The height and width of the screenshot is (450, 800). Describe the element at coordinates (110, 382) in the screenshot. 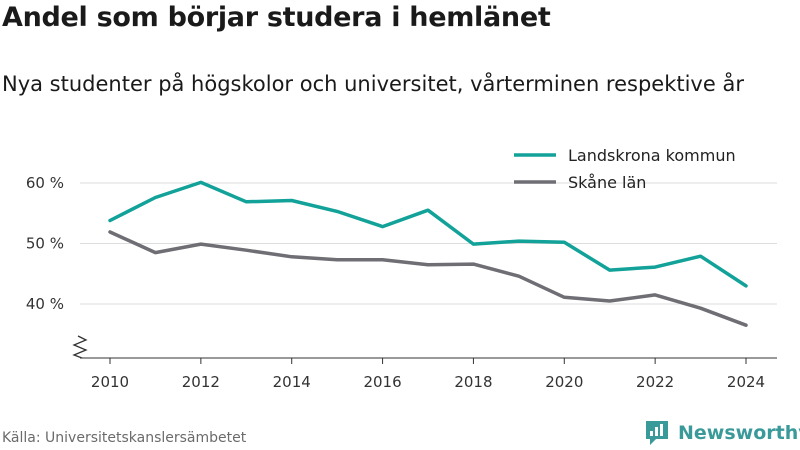

I see `x-tick-label: 2010` at that location.